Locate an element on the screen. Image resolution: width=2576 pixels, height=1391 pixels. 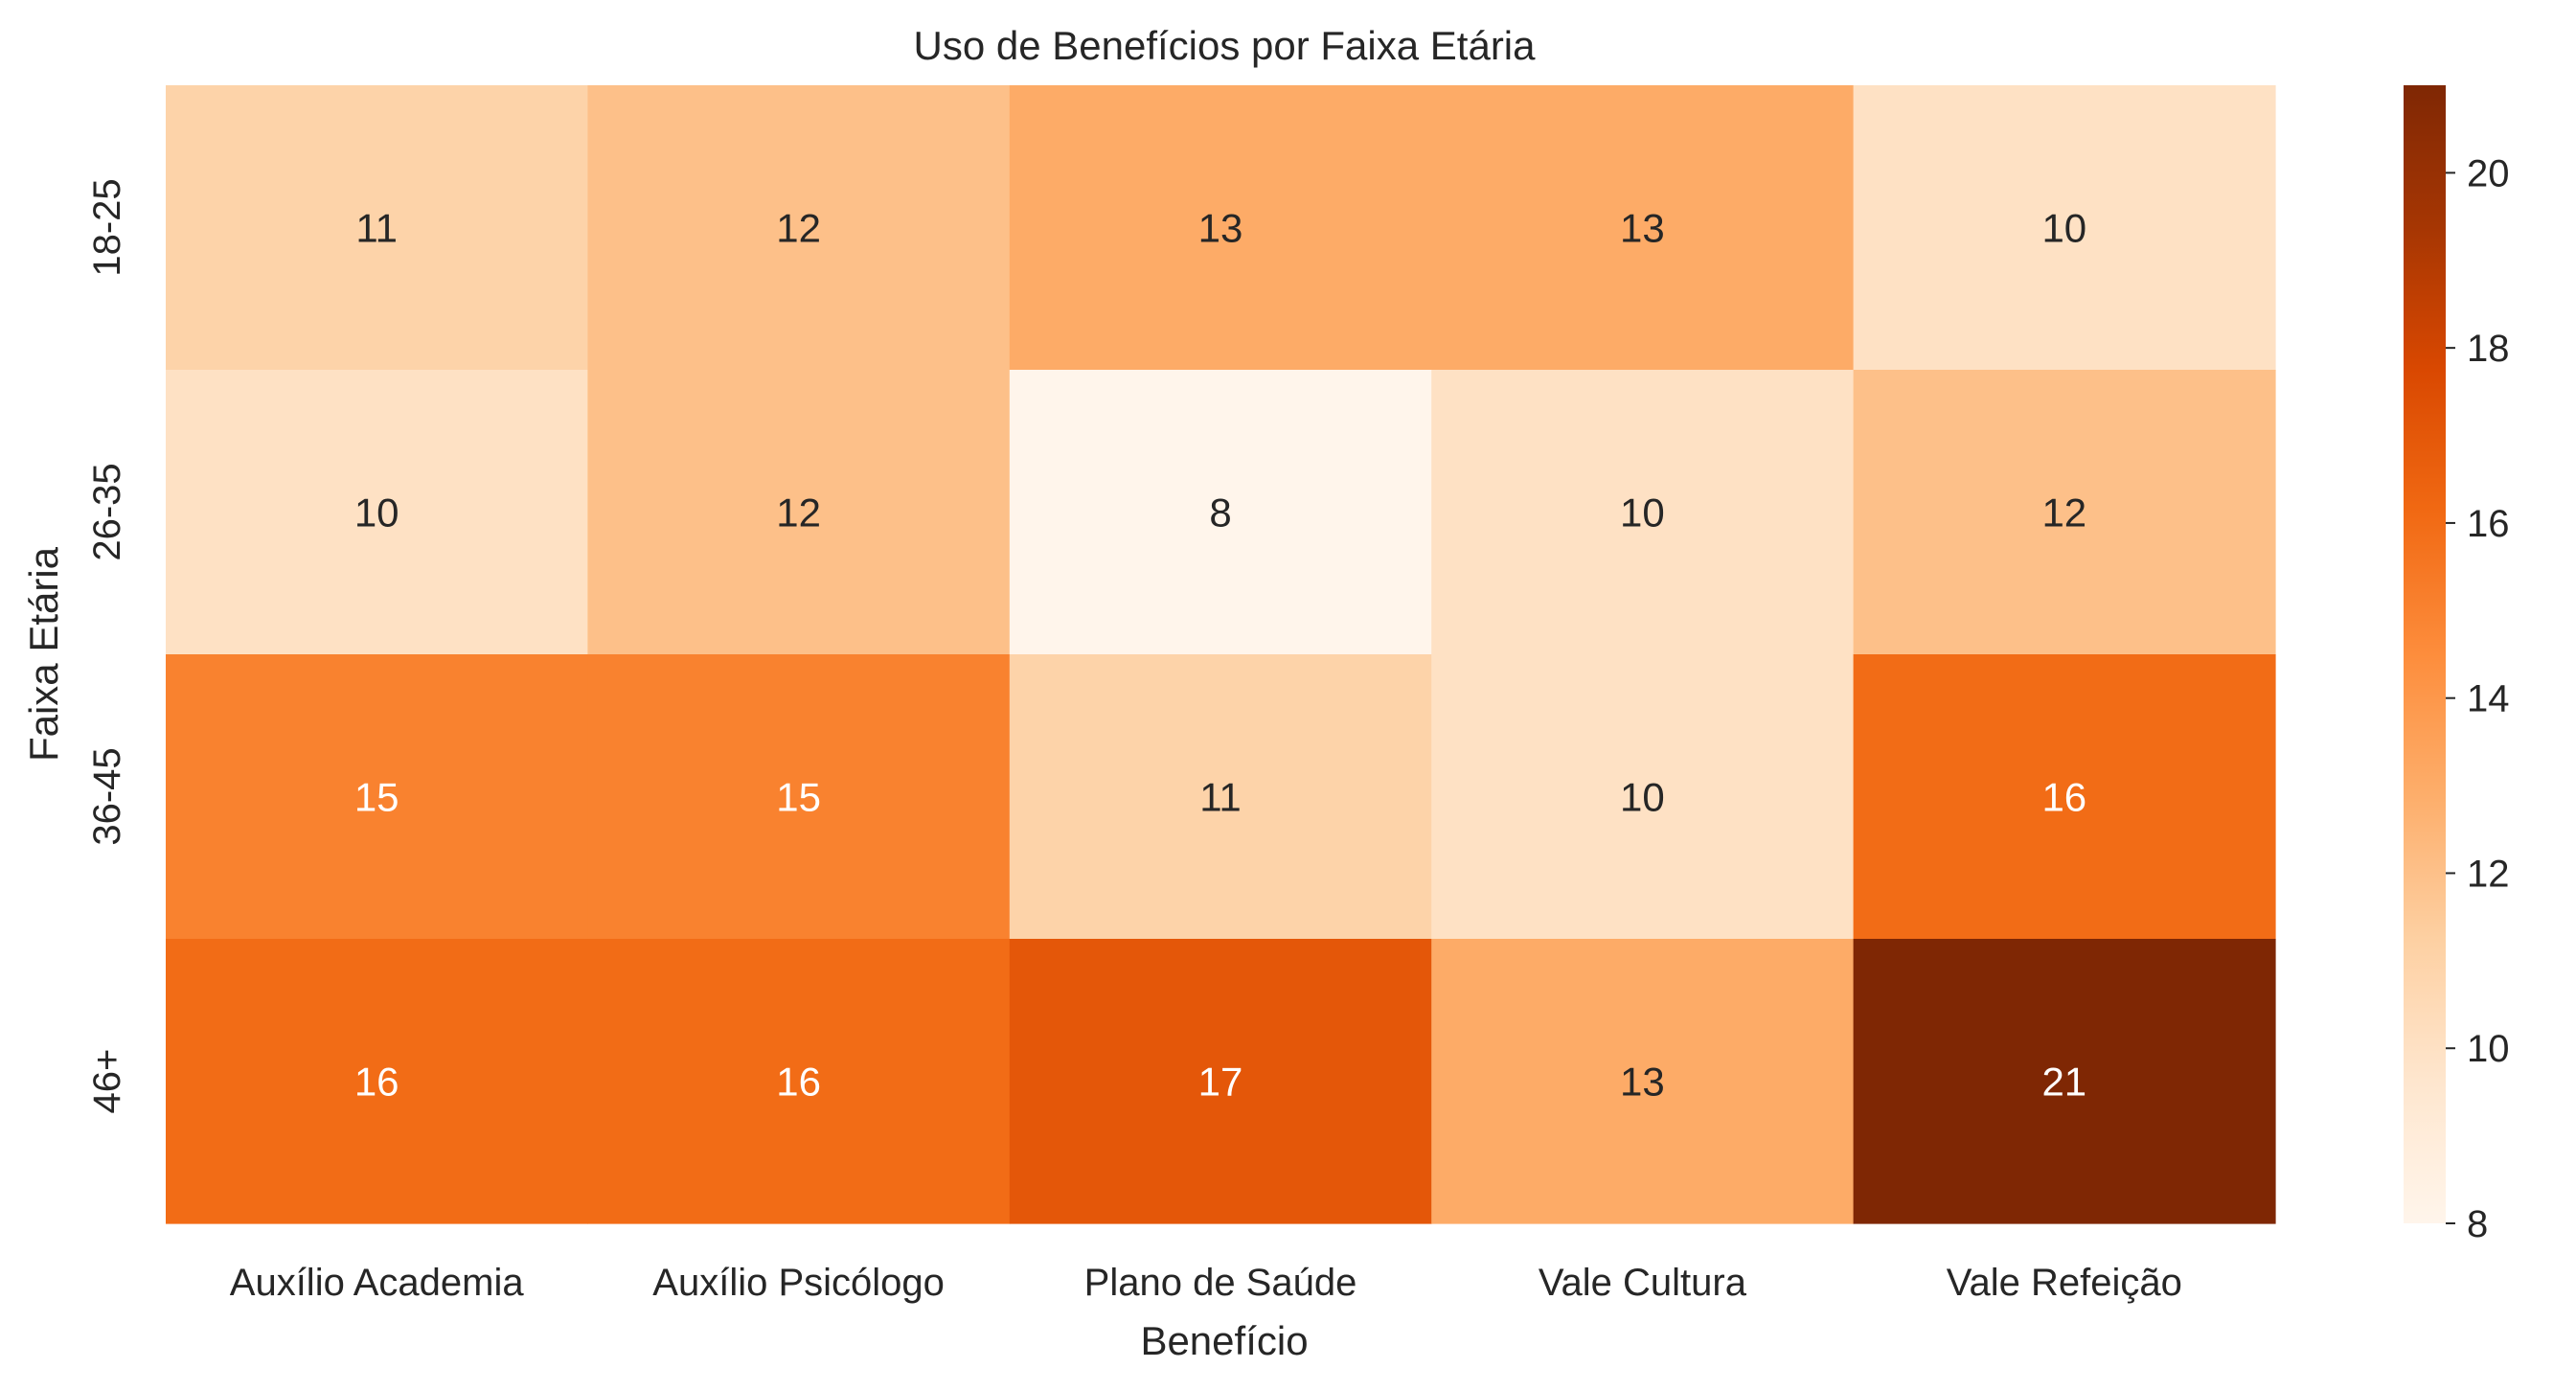
cell-value-label: 17 is located at coordinates (1220, 1083).